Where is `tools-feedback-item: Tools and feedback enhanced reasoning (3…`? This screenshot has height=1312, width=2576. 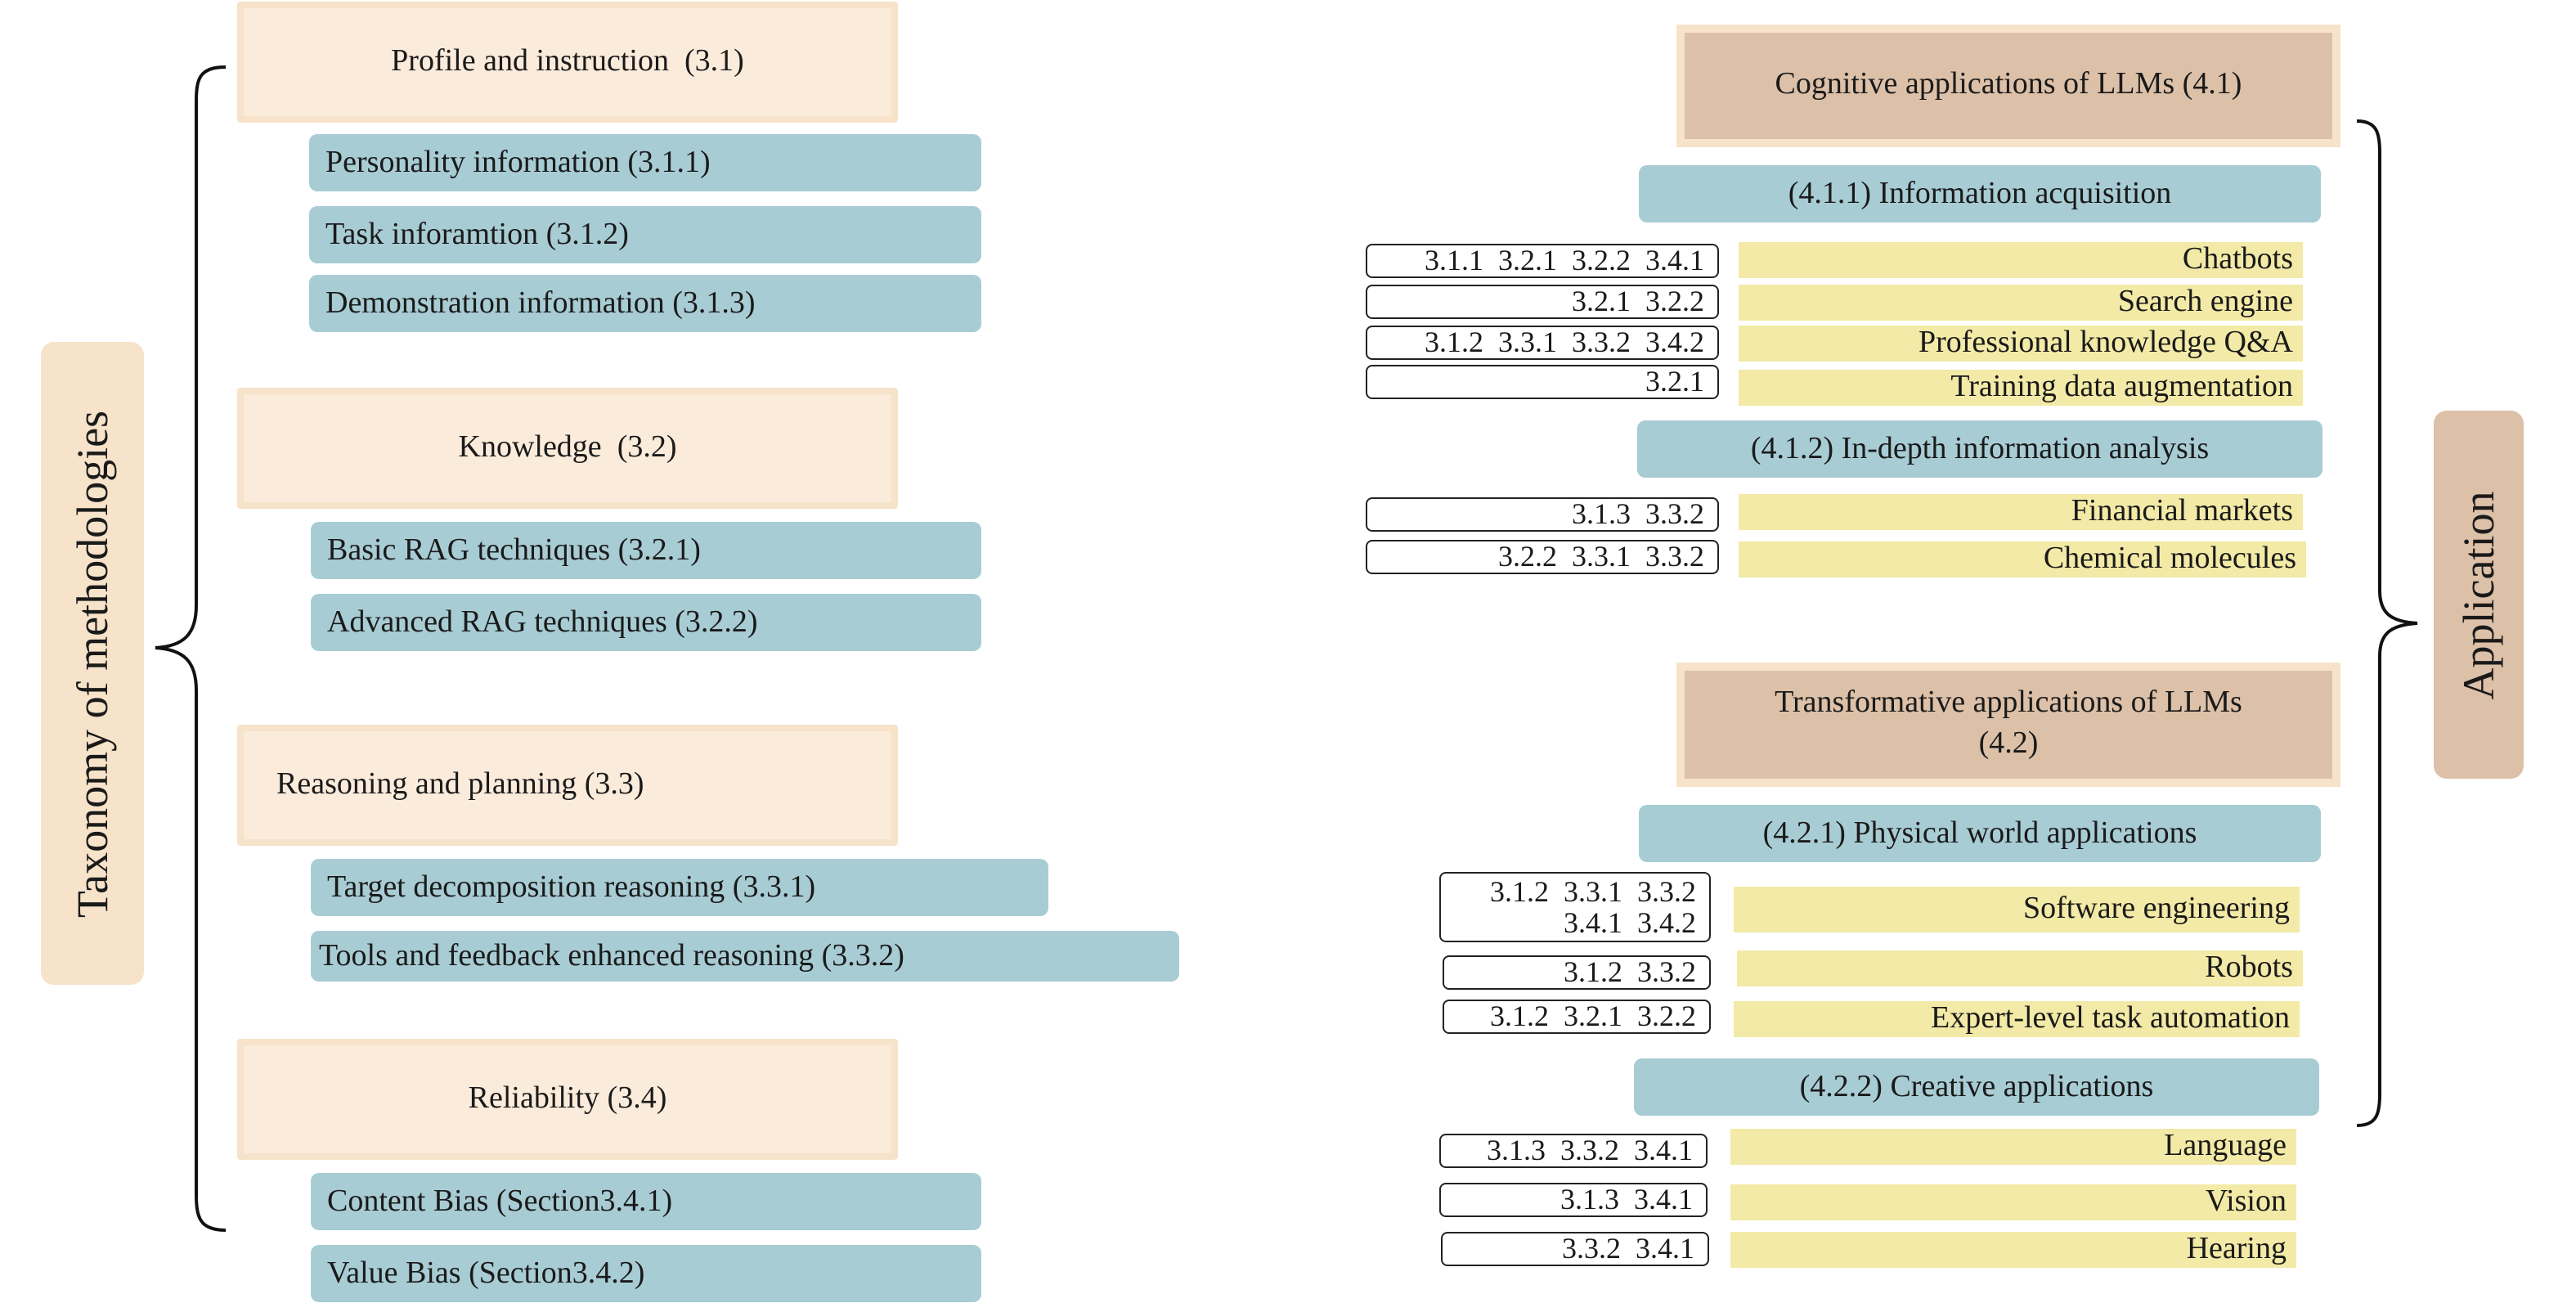 tools-feedback-item: Tools and feedback enhanced reasoning (3… is located at coordinates (745, 957).